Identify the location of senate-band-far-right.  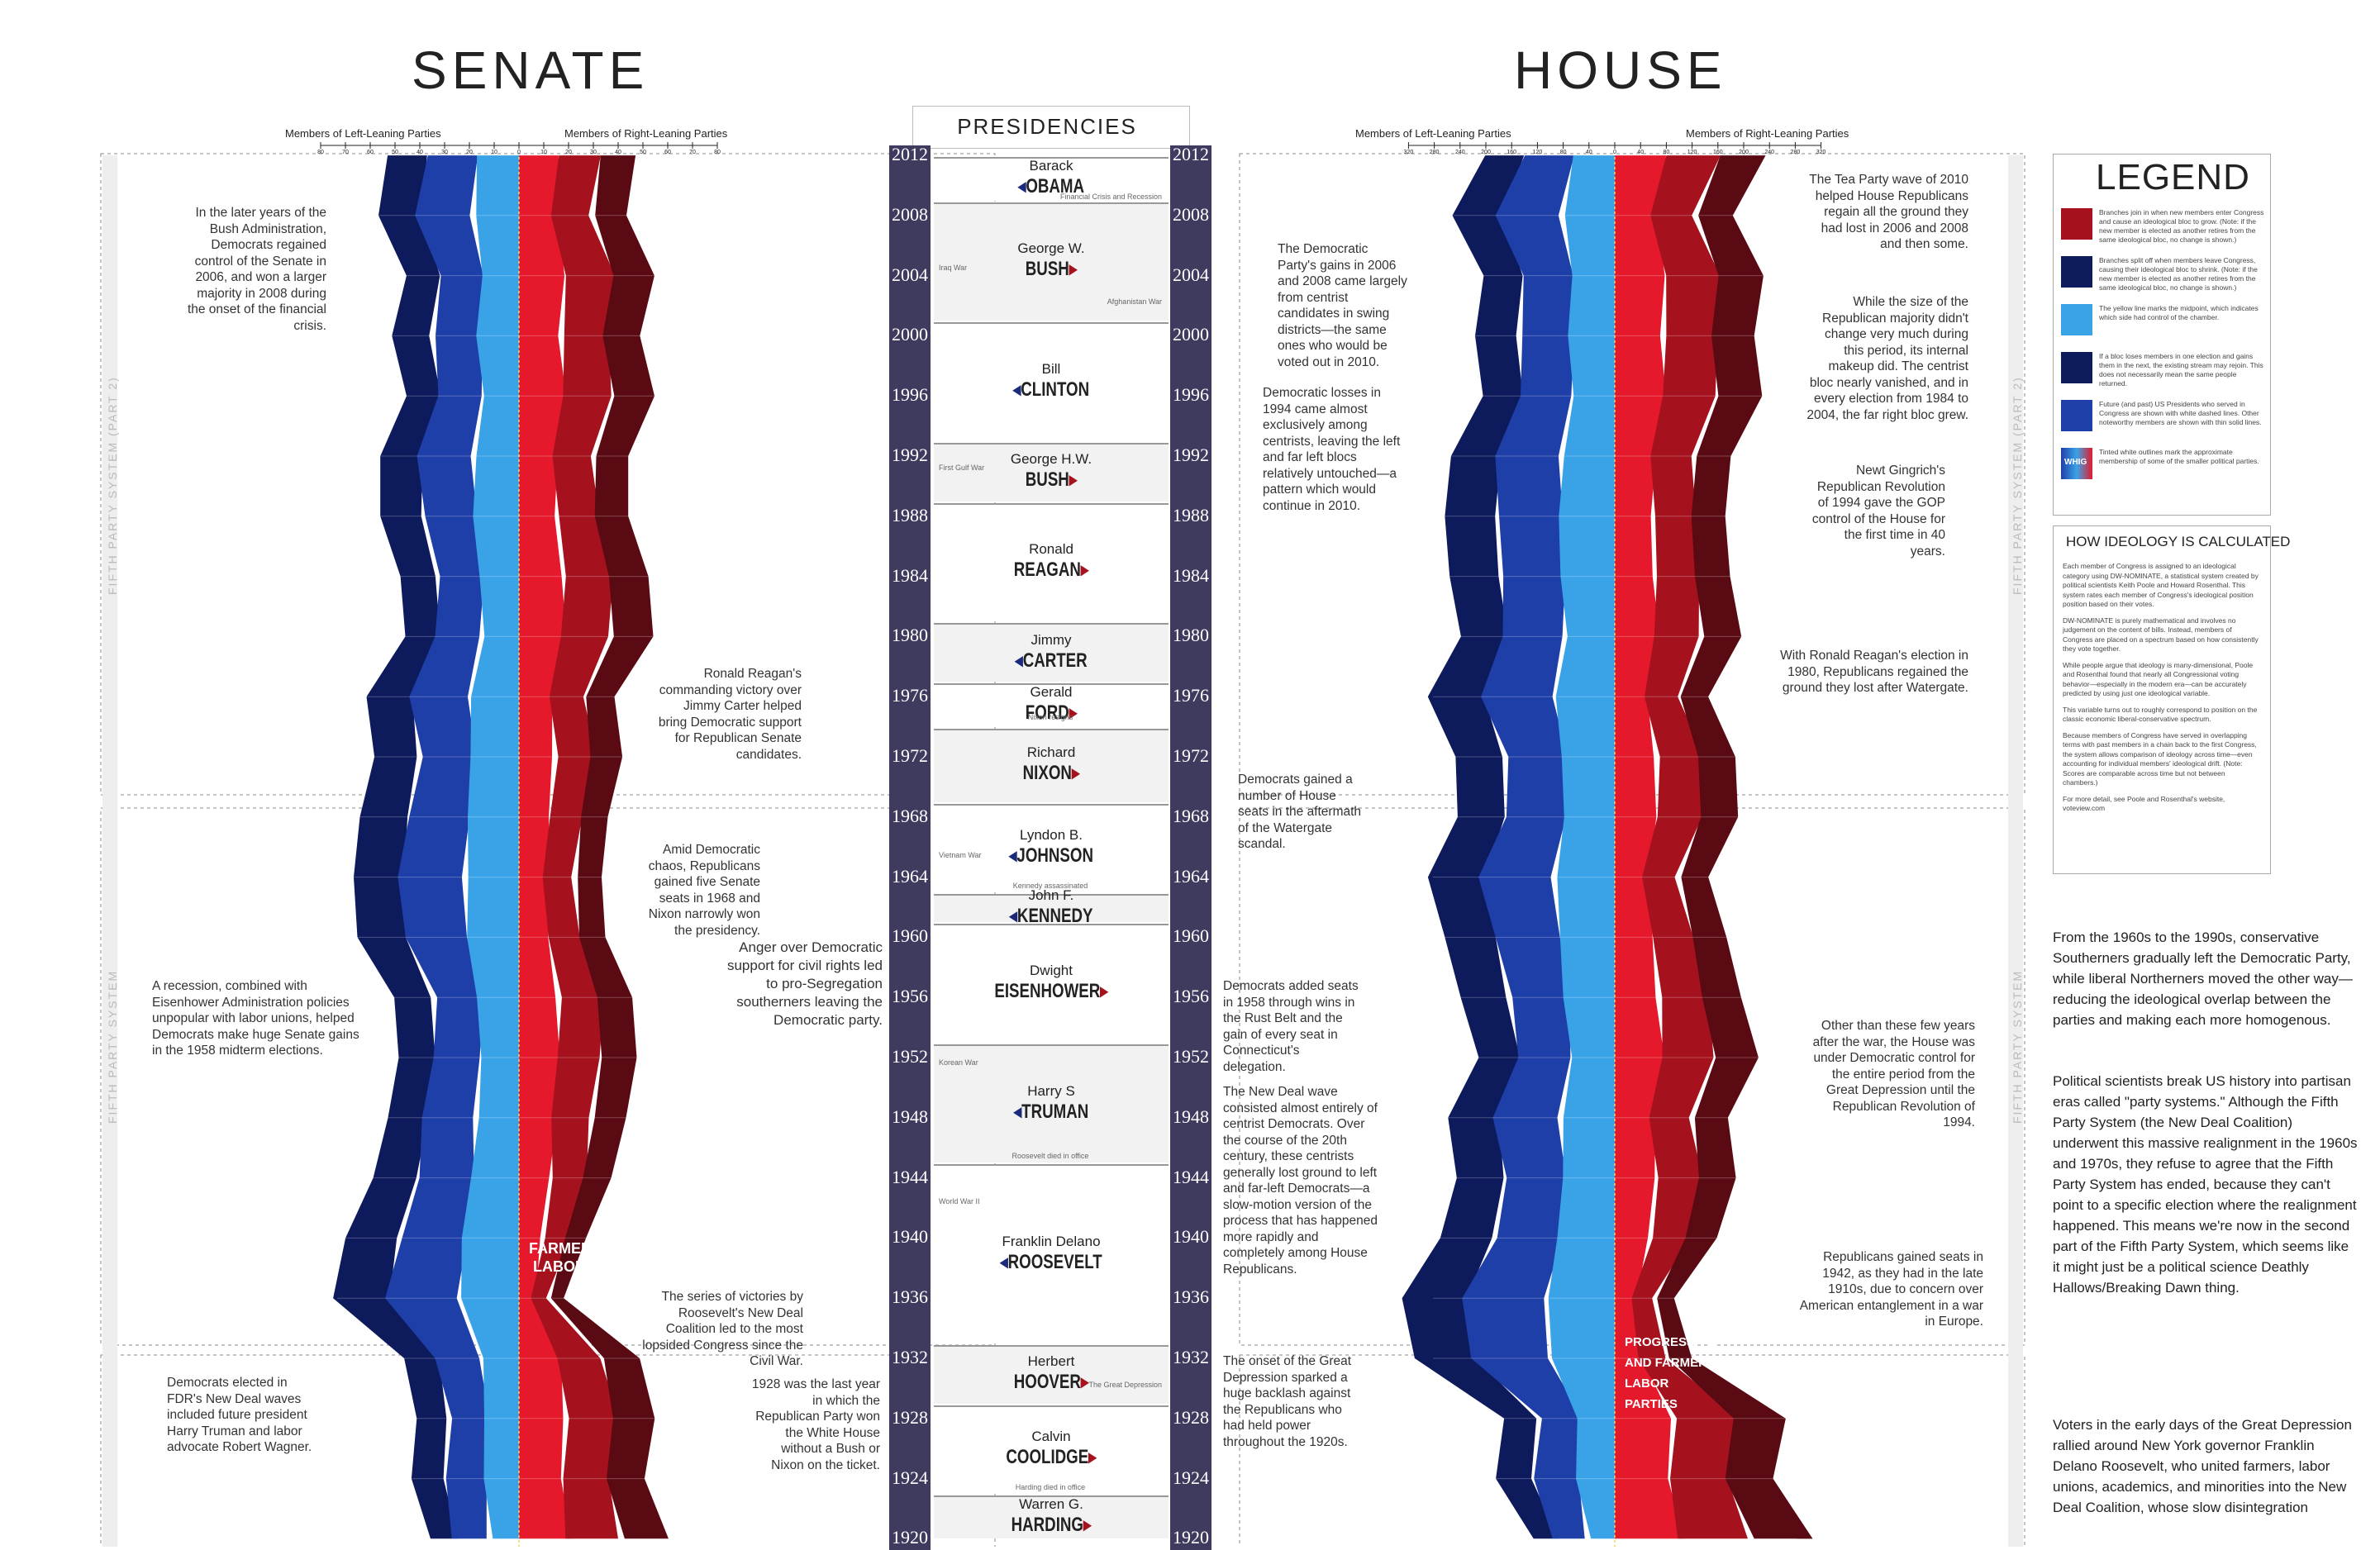
(609, 847).